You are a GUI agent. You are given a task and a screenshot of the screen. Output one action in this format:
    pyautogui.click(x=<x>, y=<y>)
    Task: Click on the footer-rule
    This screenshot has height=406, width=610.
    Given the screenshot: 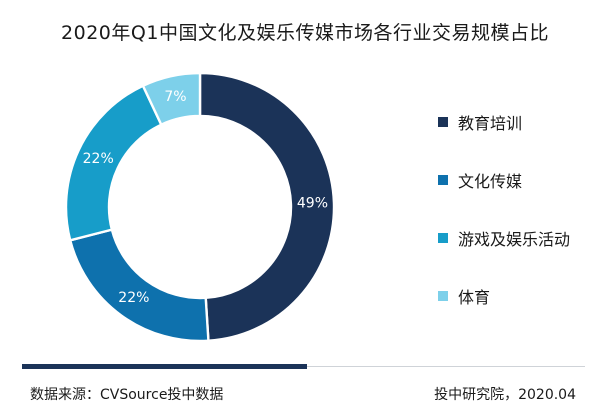 What is the action you would take?
    pyautogui.click(x=446, y=366)
    